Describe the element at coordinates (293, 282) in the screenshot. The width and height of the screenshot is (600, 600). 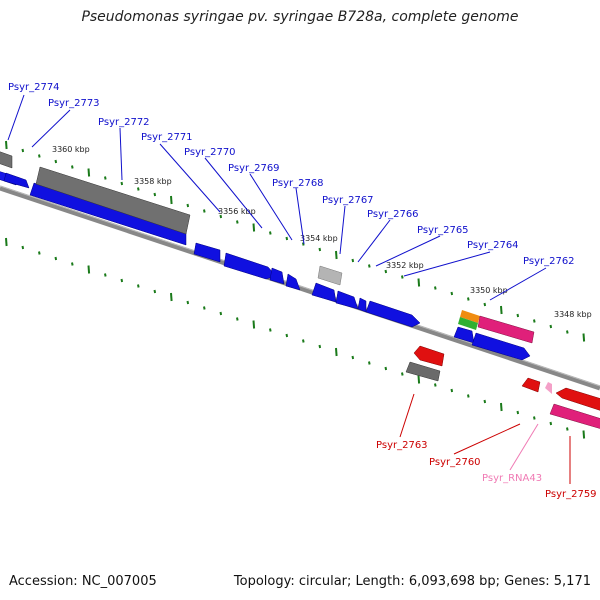
I see `gene-2768-arrow` at that location.